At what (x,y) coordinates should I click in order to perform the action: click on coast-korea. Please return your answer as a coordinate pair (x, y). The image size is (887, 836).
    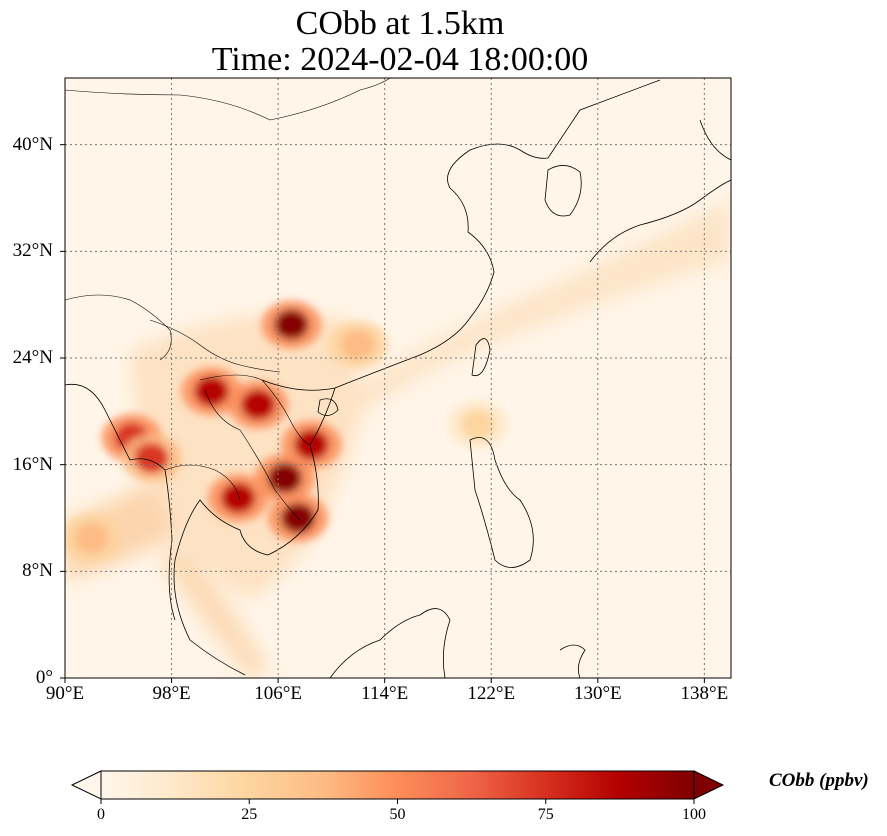
    Looking at the image, I should click on (563, 191).